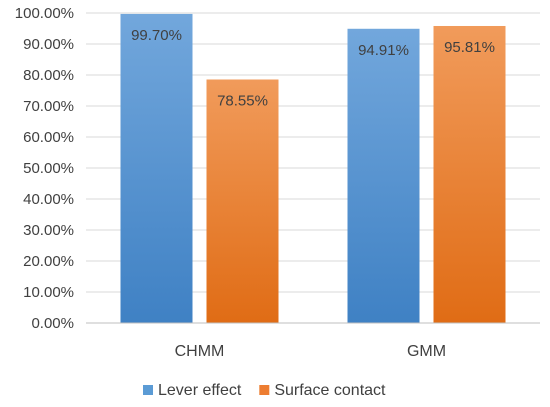 Image resolution: width=550 pixels, height=407 pixels. Describe the element at coordinates (426, 351) in the screenshot. I see `category-label: GMM` at that location.